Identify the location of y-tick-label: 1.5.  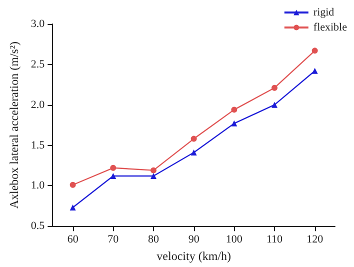
(38, 145).